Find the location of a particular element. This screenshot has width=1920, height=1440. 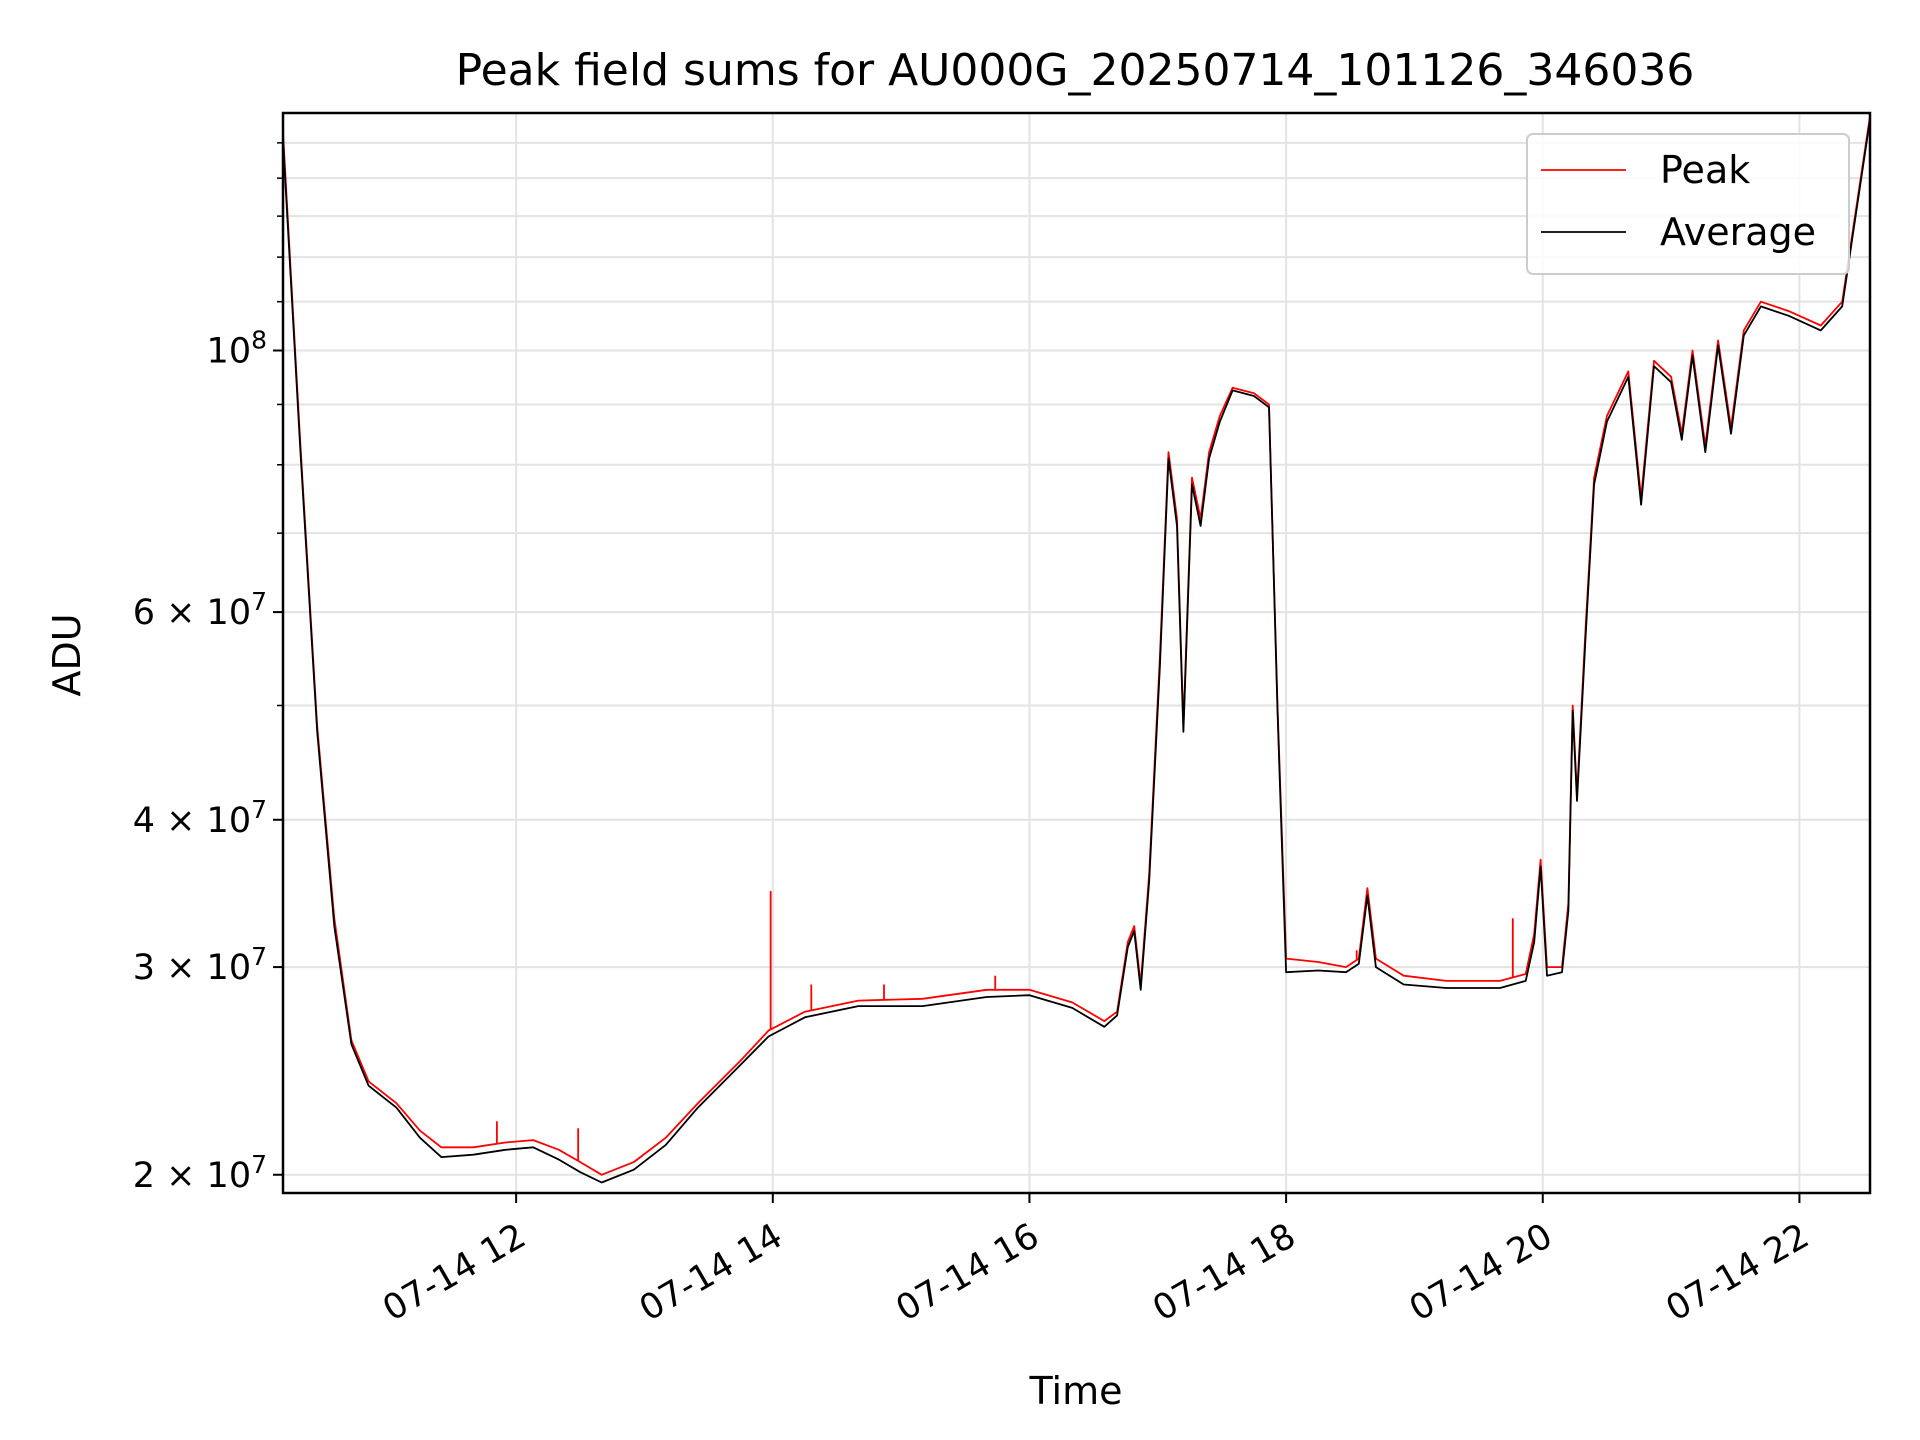

legend: Peak Average is located at coordinates (1688, 204).